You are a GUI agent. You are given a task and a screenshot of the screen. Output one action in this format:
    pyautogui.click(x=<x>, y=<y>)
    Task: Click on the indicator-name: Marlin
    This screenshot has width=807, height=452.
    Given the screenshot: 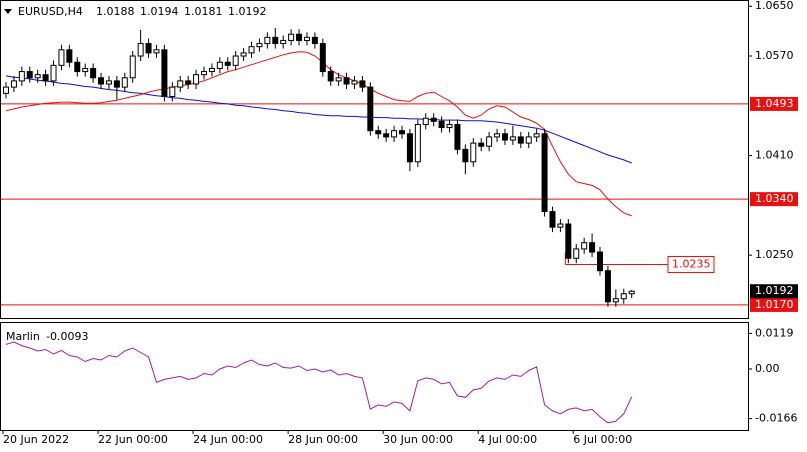 What is the action you would take?
    pyautogui.click(x=23, y=336)
    